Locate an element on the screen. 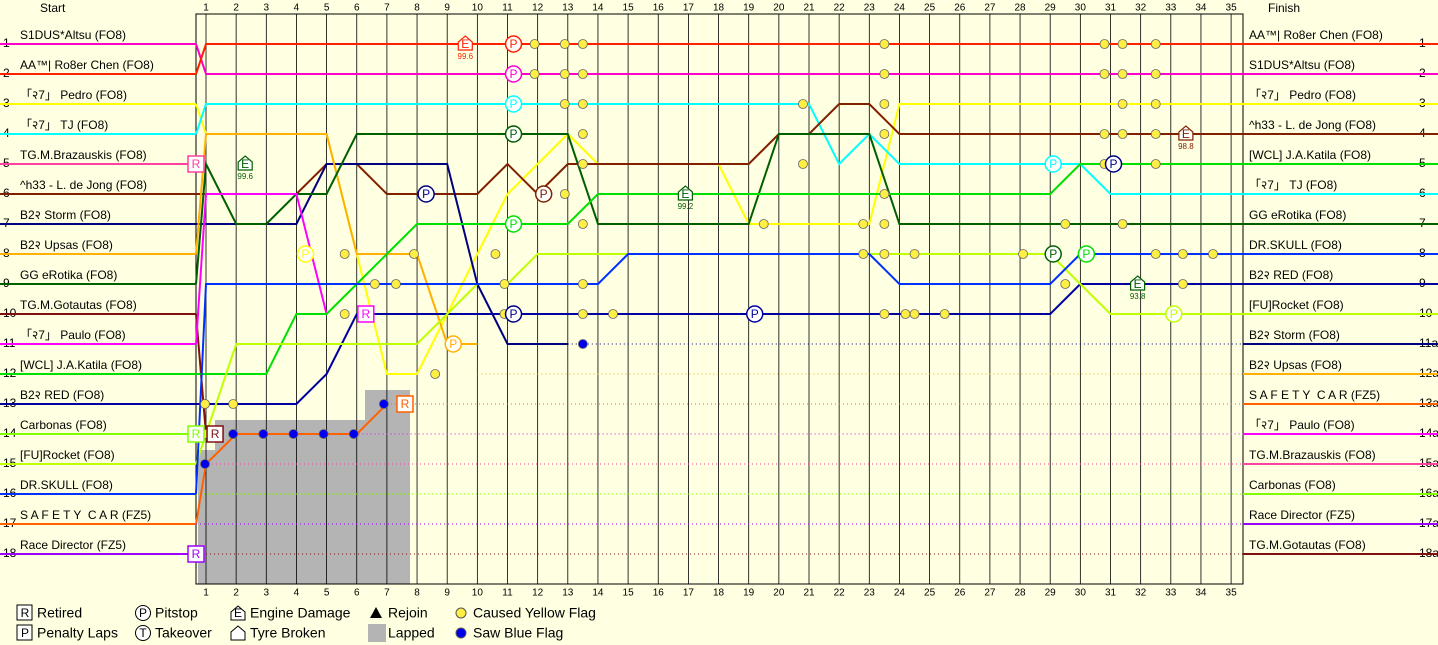 The height and width of the screenshot is (645, 1438). finish-title: Finish is located at coordinates (1284, 8).